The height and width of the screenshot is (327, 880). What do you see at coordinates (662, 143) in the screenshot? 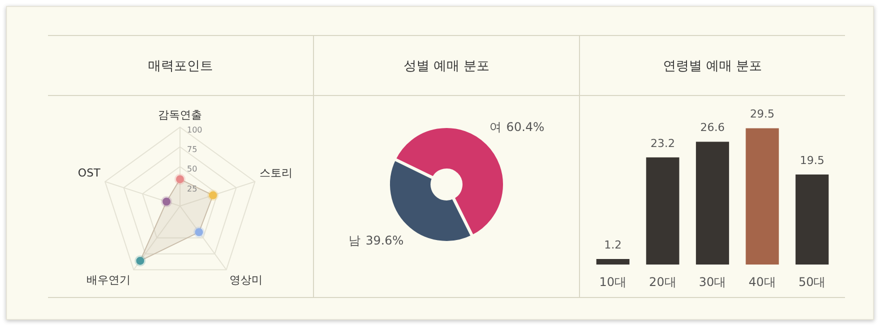
I see `data-label: 23.2` at bounding box center [662, 143].